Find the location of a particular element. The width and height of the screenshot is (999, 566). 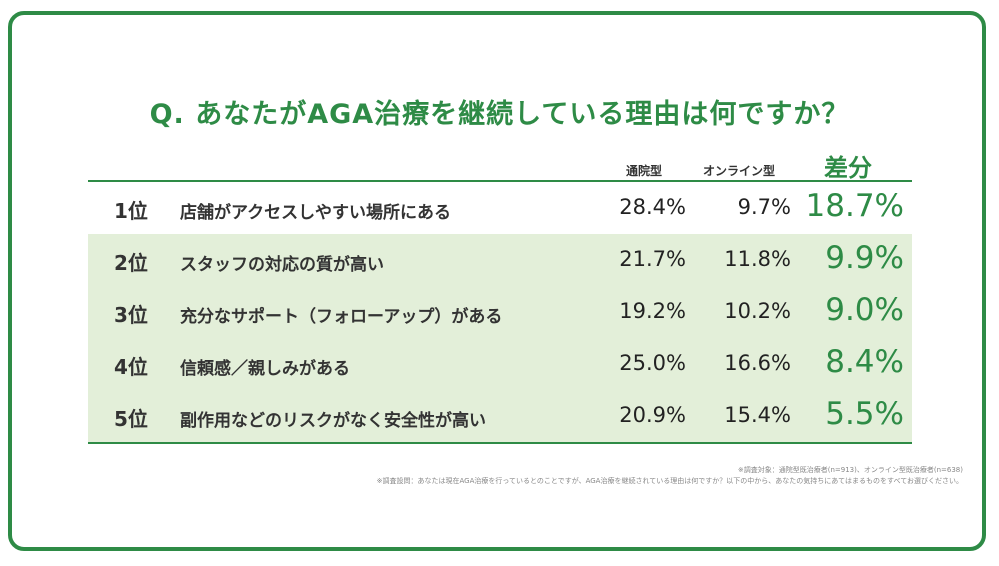

diff-value: 8.4% is located at coordinates (864, 362).